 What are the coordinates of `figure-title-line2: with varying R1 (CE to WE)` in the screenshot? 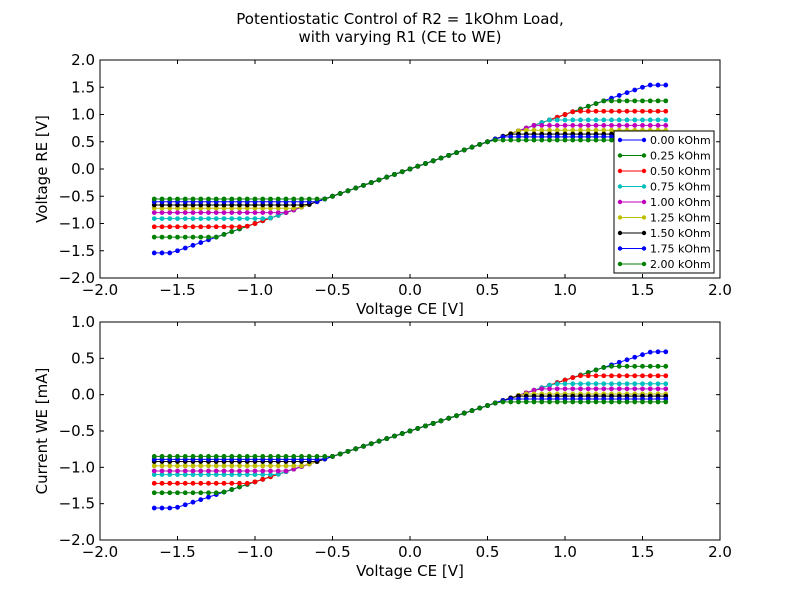 It's located at (400, 37).